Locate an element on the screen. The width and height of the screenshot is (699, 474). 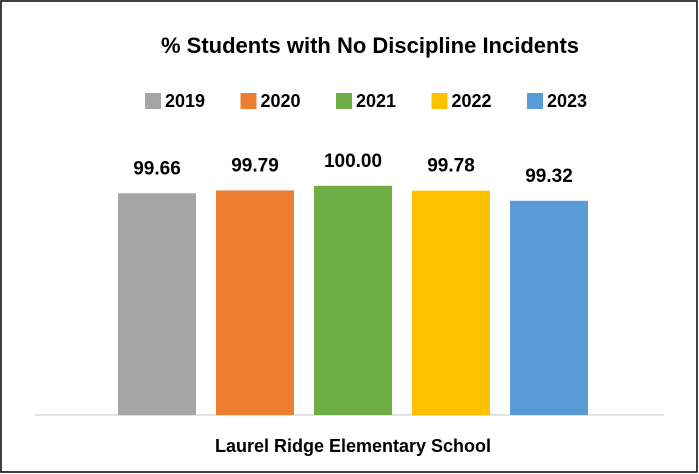
chart-title: % Students with No Discipline Incidents is located at coordinates (370, 45).